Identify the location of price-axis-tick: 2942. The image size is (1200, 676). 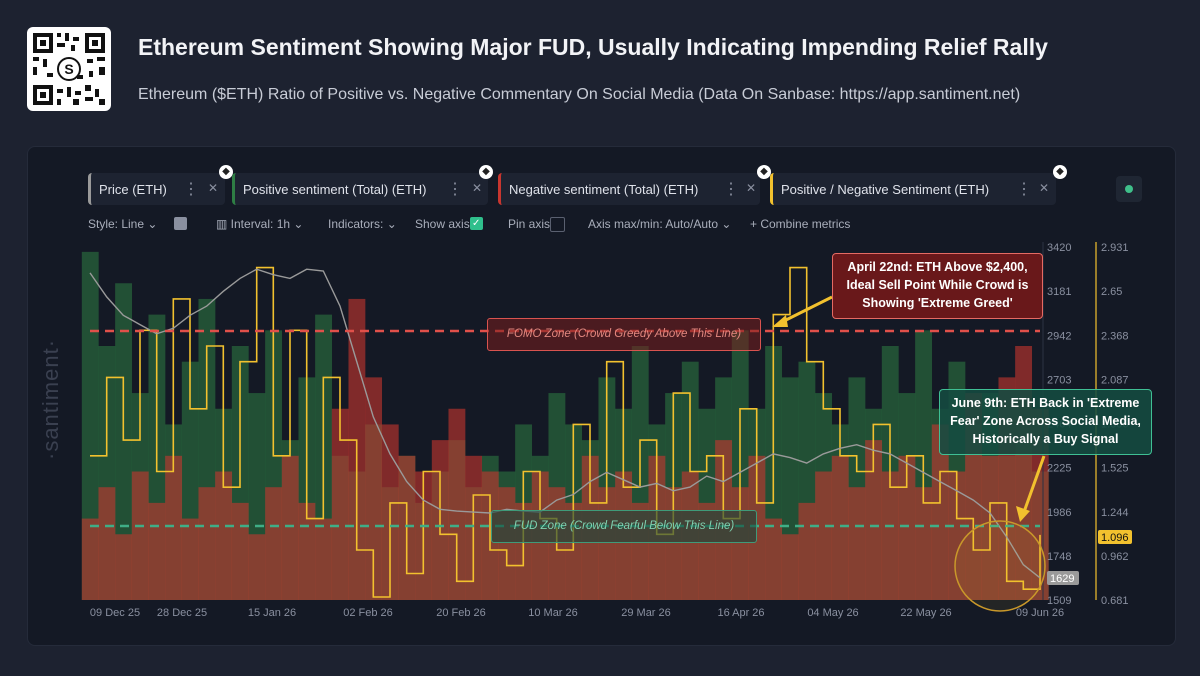
(1059, 336).